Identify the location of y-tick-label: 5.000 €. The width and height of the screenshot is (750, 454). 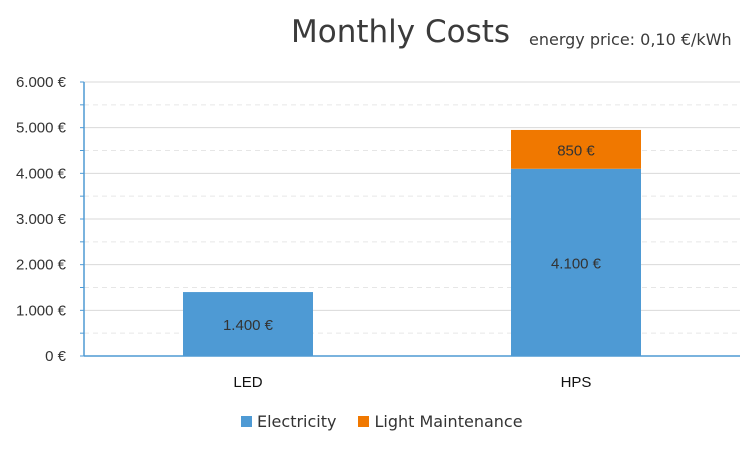
(41, 128).